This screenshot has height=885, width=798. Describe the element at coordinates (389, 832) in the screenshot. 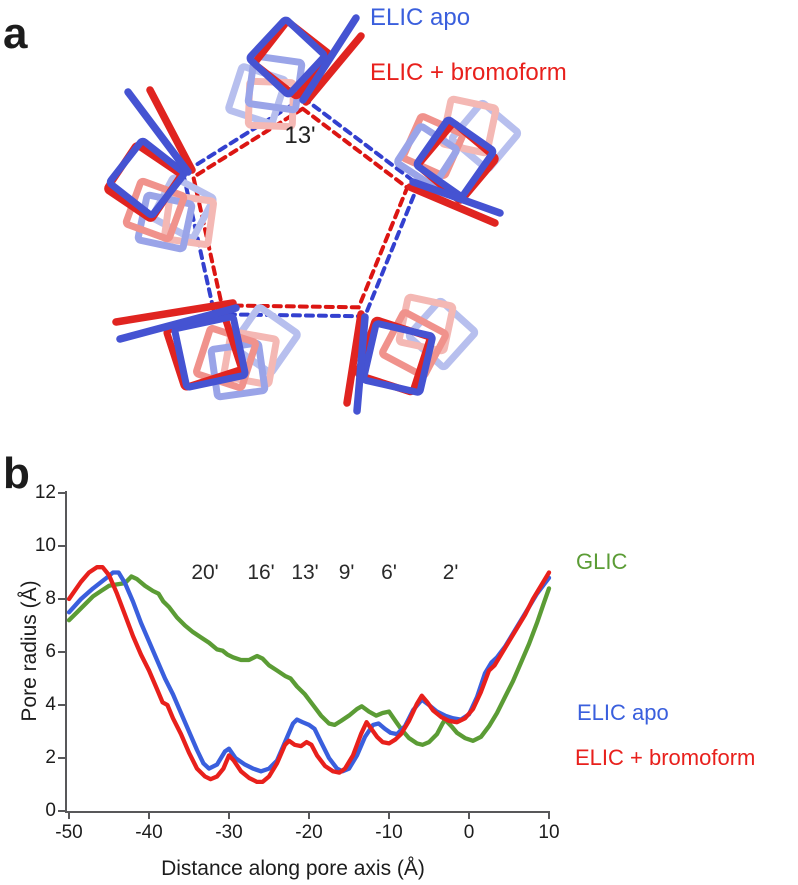

I see `x-tick-label: -10` at that location.